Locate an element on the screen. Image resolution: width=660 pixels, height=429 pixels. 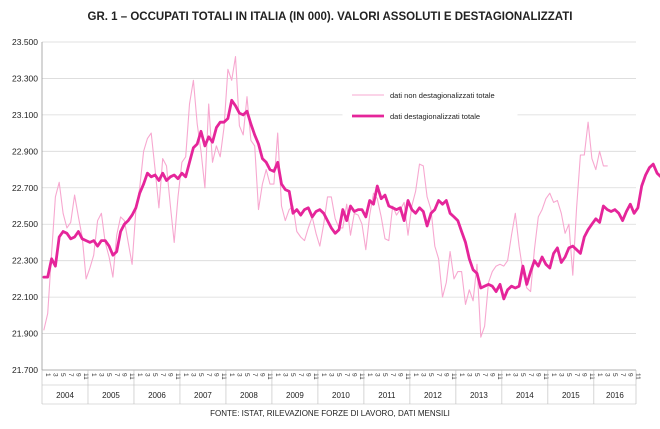
year-label: 2008 is located at coordinates (249, 395).